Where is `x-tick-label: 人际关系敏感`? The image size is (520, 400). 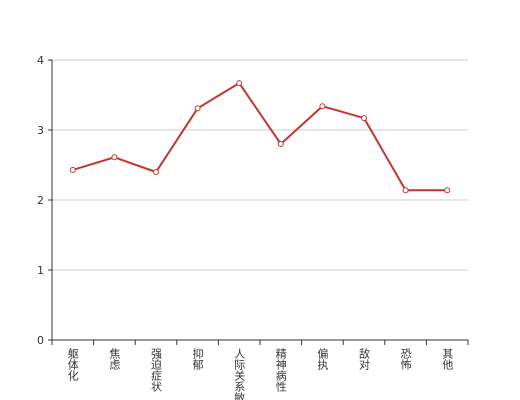
x-tick-label: 人际关系敏感 is located at coordinates (239, 374).